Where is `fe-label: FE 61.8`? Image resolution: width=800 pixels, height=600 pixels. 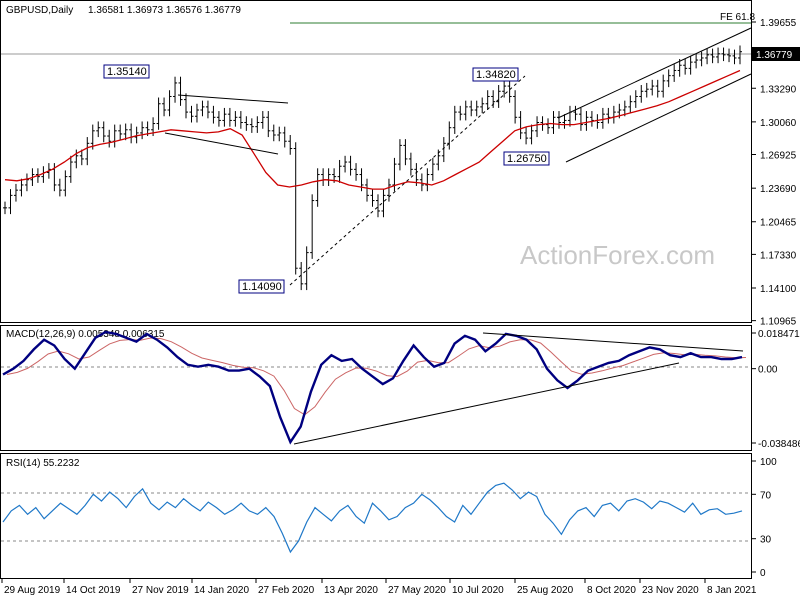 fe-label: FE 61.8 is located at coordinates (737, 17).